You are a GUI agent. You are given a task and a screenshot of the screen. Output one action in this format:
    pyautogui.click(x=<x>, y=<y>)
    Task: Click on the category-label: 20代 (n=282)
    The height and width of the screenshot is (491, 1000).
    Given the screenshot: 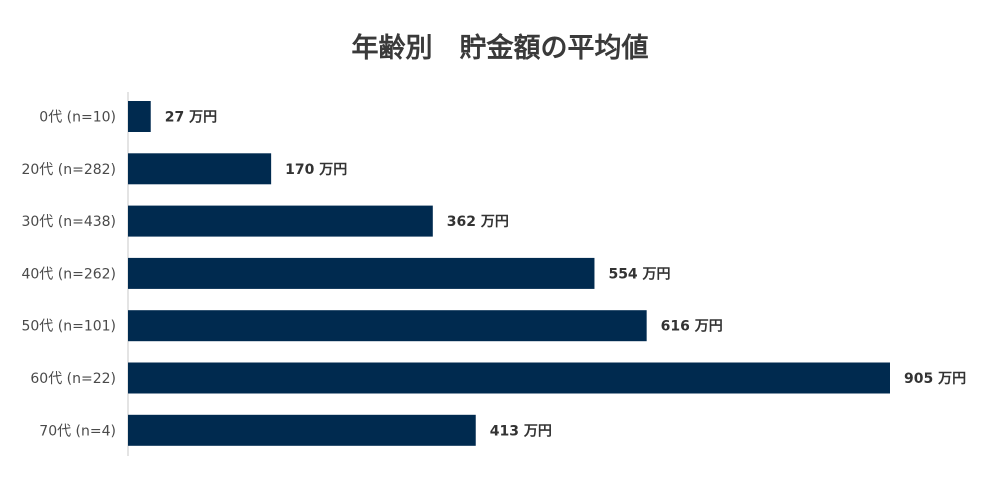 What is the action you would take?
    pyautogui.click(x=68, y=170)
    